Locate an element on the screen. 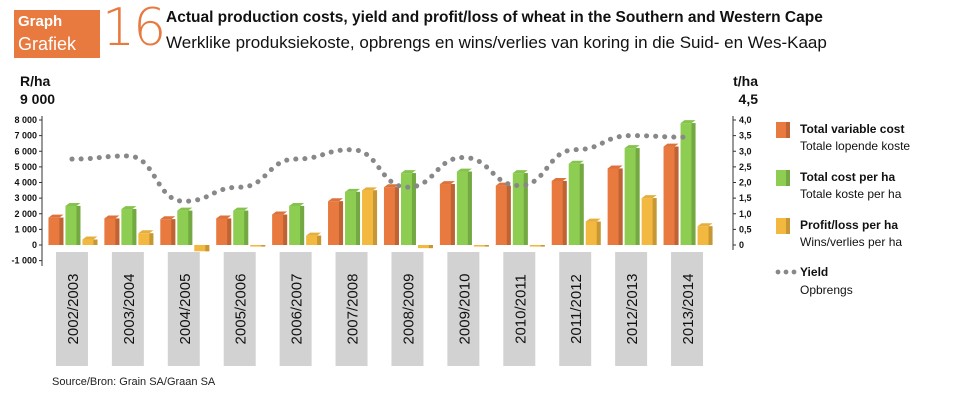 Image resolution: width=960 pixels, height=401 pixels. badge-line2: Grafiek is located at coordinates (47, 44).